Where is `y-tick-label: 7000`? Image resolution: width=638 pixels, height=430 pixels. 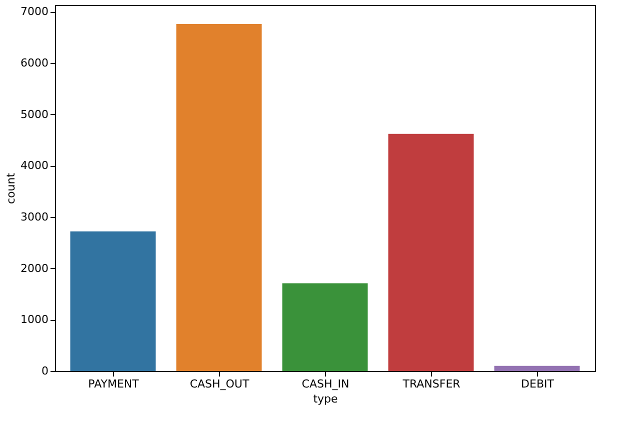
y-tick-label: 7000 is located at coordinates (34, 11).